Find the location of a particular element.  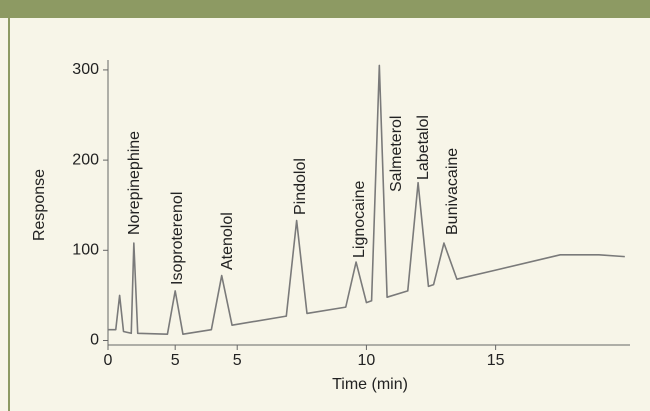

peak-label: Labetalol is located at coordinates (423, 147).